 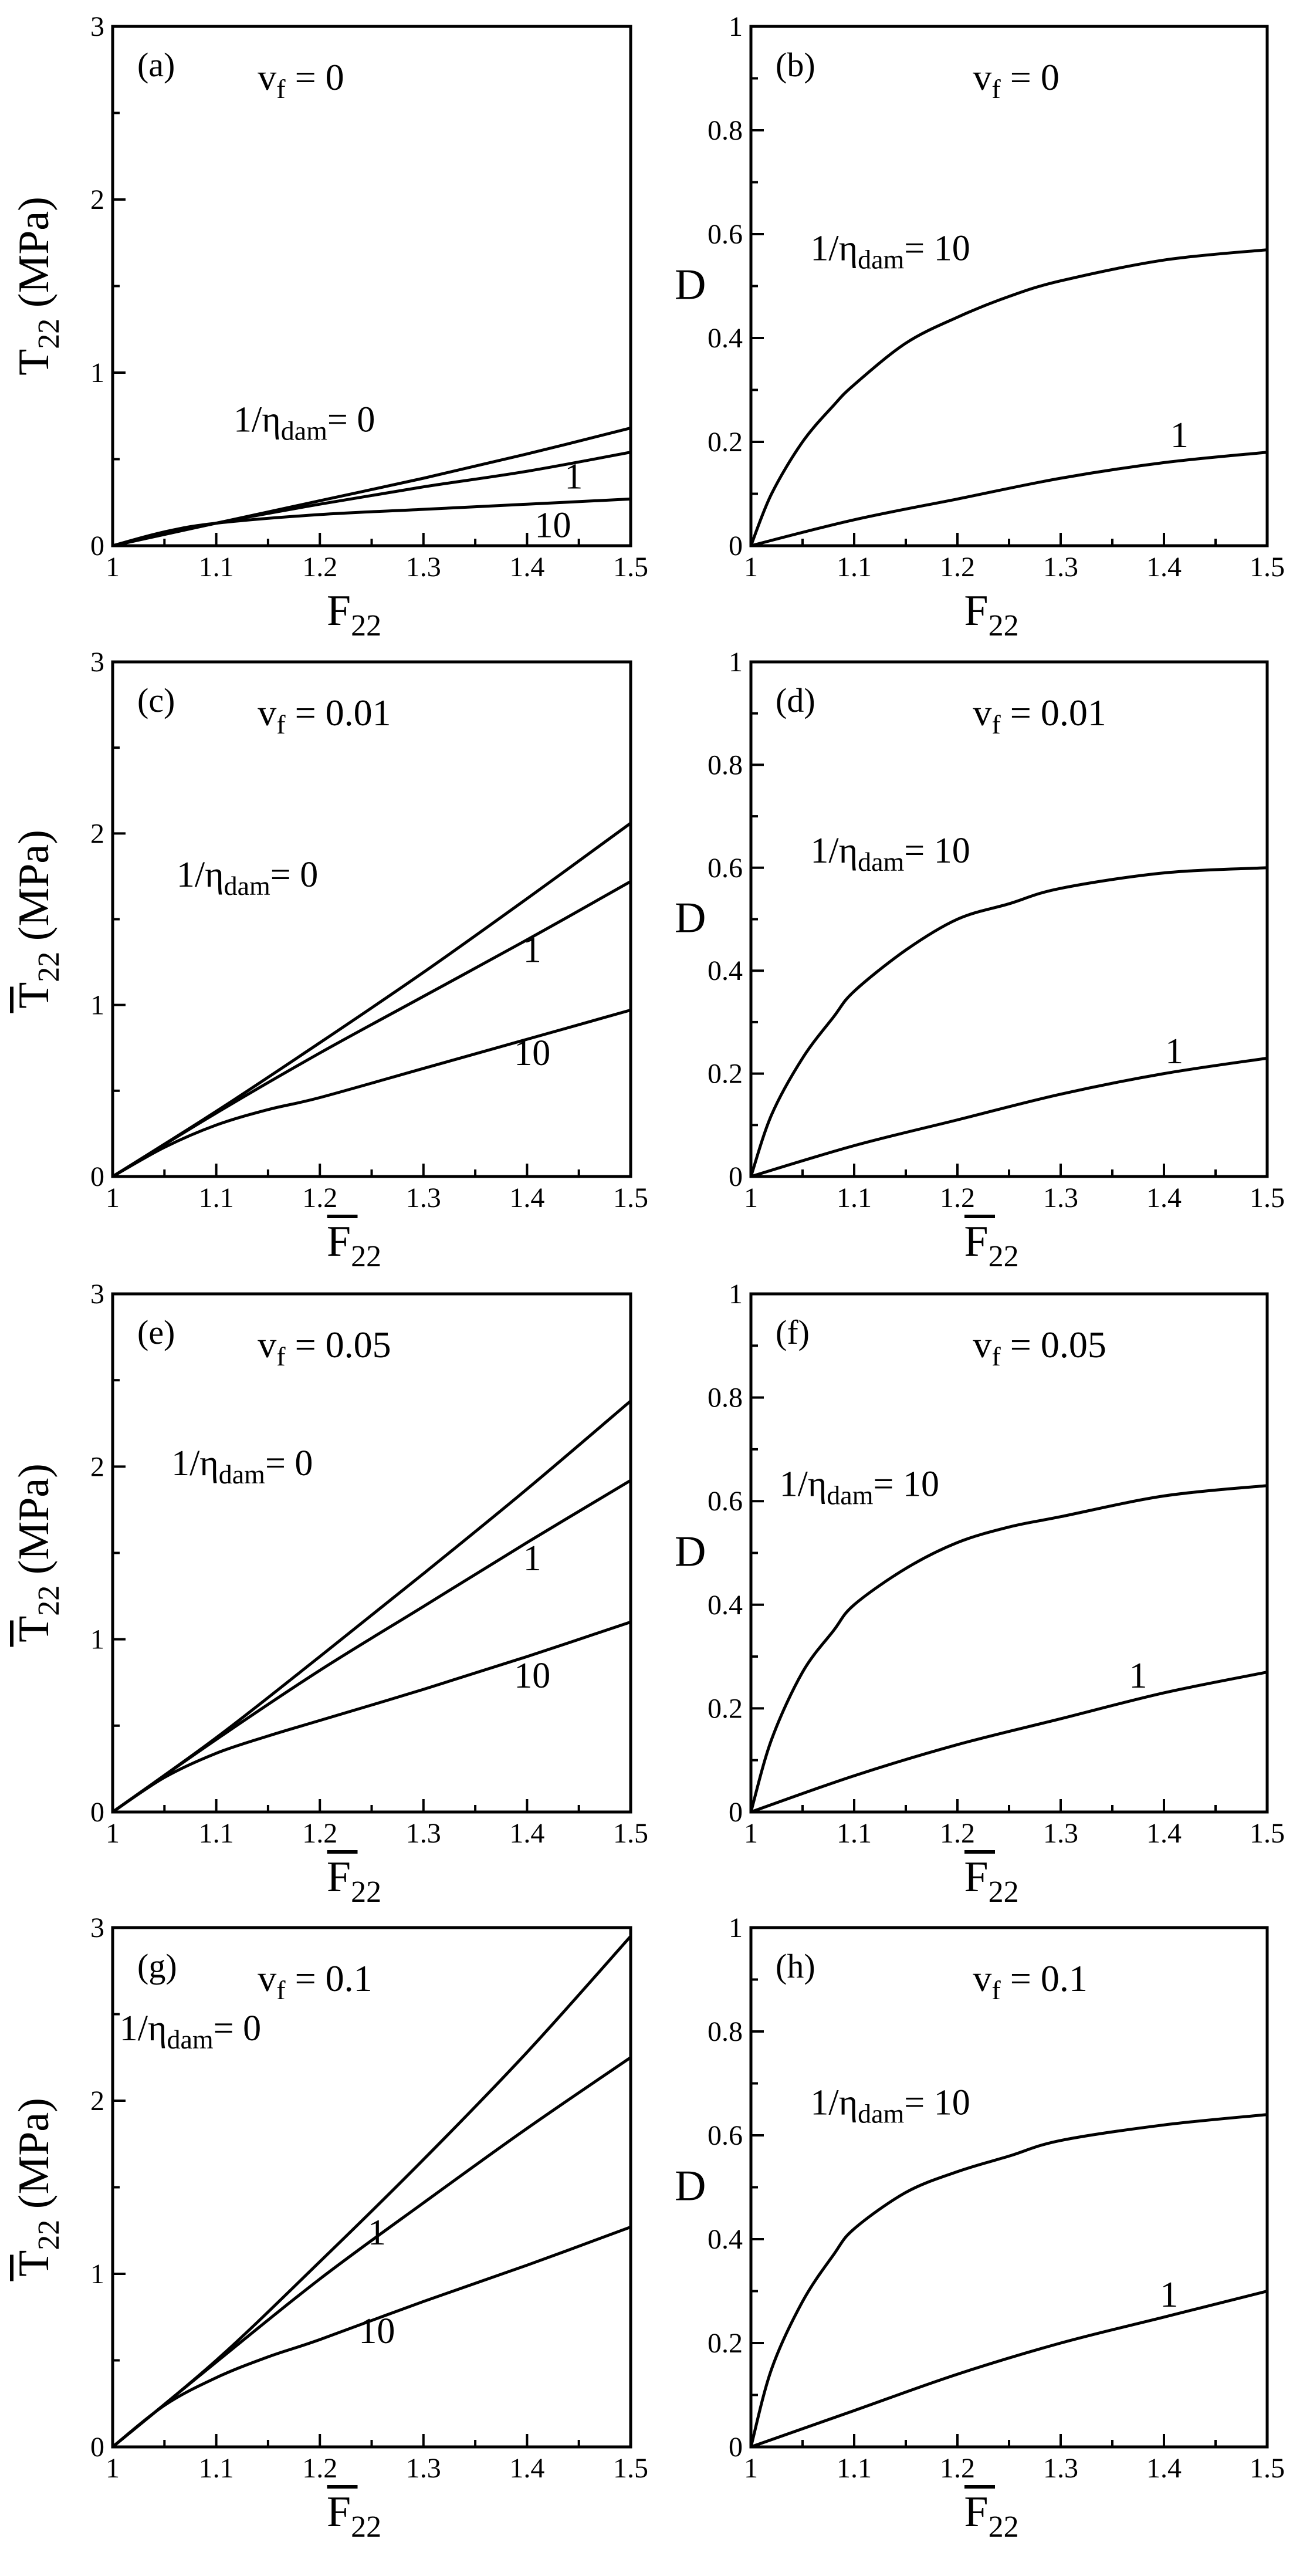 I want to click on panel-label: (h), so click(x=795, y=1966).